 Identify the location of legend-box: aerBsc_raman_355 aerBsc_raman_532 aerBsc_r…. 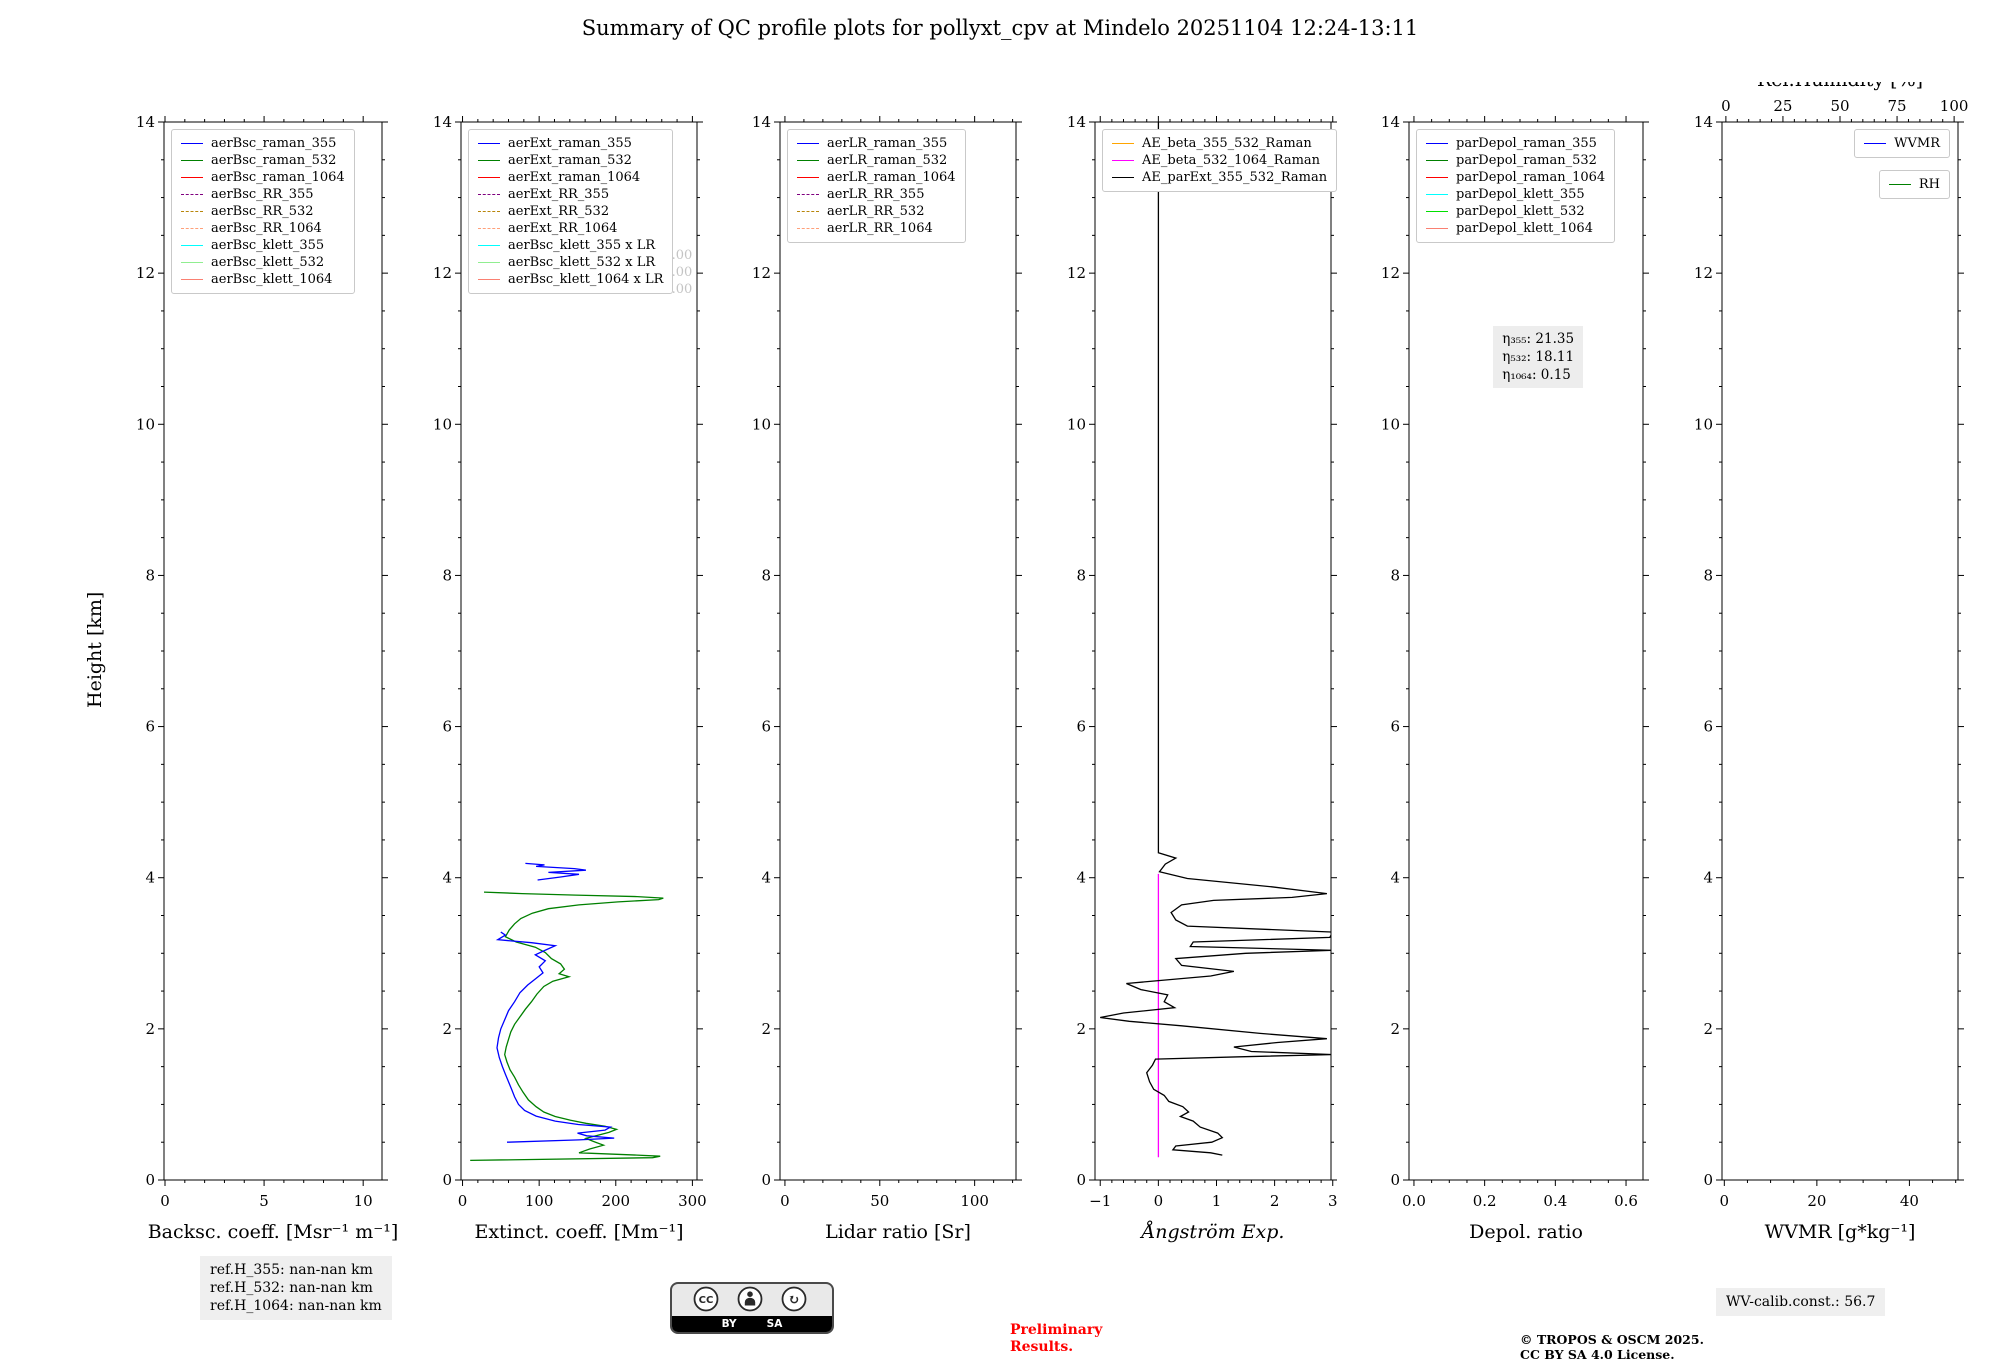
(263, 211).